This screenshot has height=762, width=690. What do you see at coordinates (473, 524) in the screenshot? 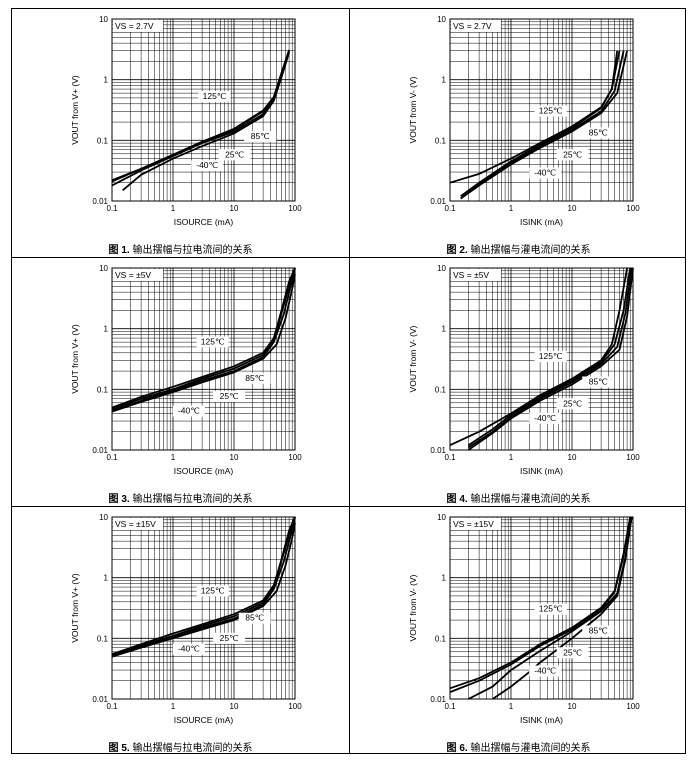
I see `vs-label: VS = ±15V` at bounding box center [473, 524].